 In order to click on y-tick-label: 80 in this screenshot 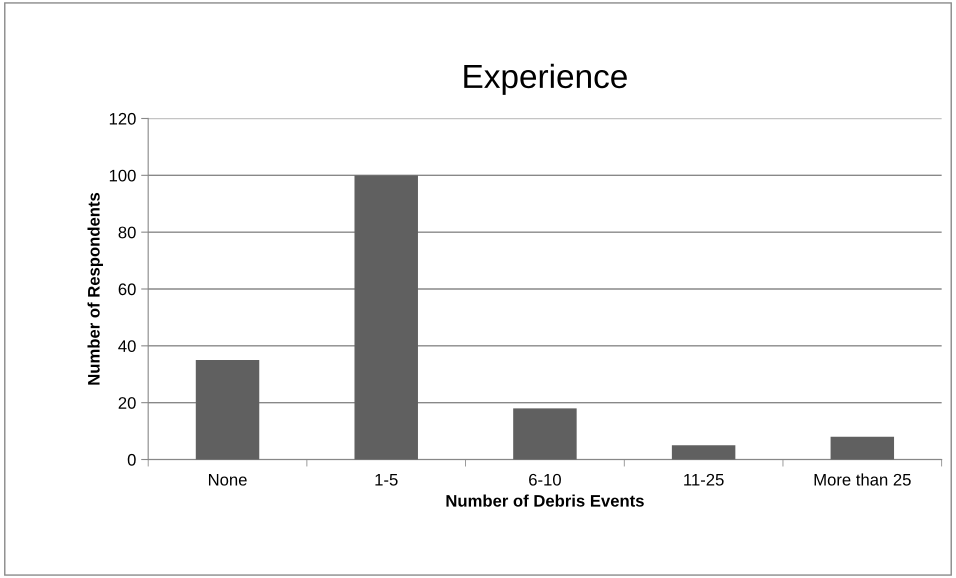, I will do `click(127, 232)`.